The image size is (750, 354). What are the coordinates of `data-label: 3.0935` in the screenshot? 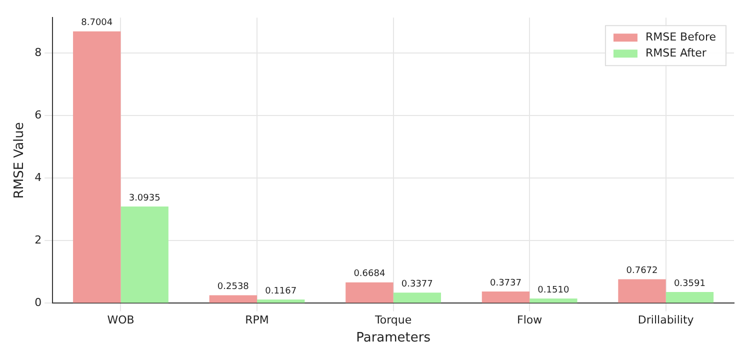 It's located at (144, 198).